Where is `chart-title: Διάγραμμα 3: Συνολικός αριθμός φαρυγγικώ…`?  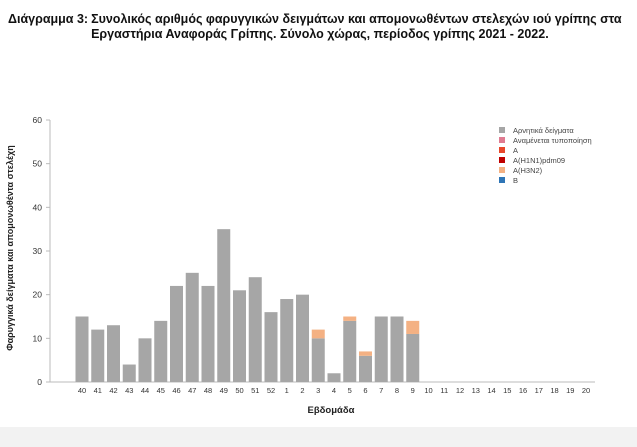 chart-title: Διάγραμμα 3: Συνολικός αριθμός φαρυγγικώ… is located at coordinates (318, 27).